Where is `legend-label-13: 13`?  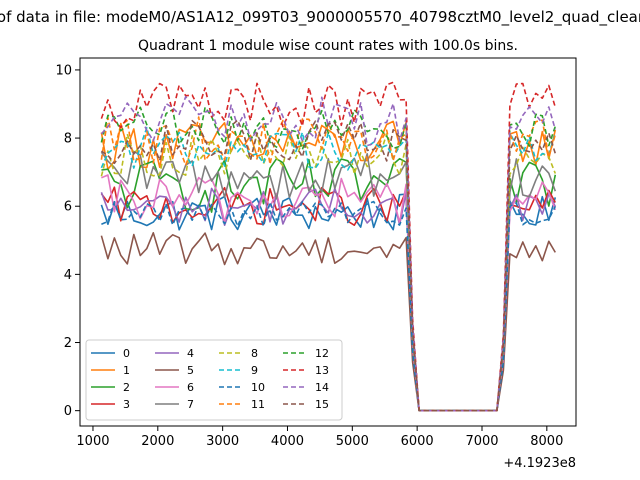
legend-label-13: 13 is located at coordinates (322, 370).